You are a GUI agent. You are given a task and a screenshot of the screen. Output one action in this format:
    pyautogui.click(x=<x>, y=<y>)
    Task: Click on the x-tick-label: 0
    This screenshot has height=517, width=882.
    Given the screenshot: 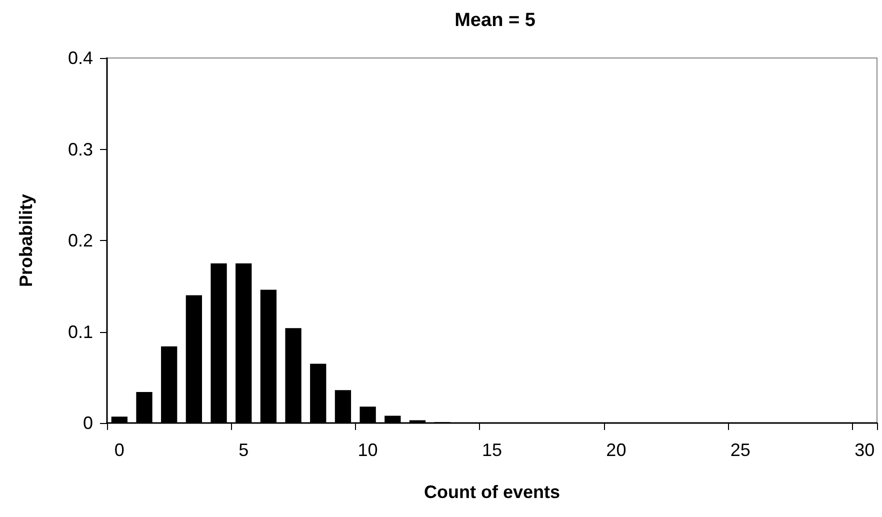 What is the action you would take?
    pyautogui.click(x=119, y=450)
    